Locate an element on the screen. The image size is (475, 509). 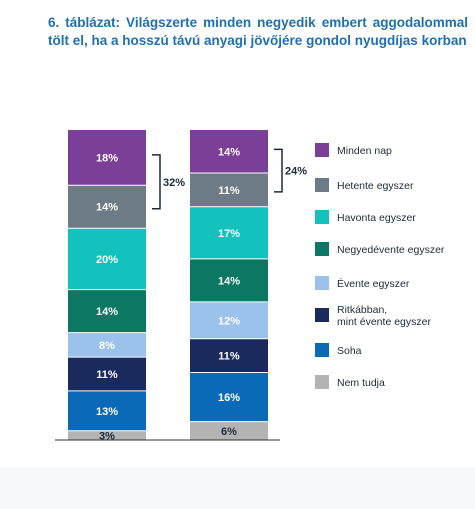
data-label: 18% is located at coordinates (107, 159).